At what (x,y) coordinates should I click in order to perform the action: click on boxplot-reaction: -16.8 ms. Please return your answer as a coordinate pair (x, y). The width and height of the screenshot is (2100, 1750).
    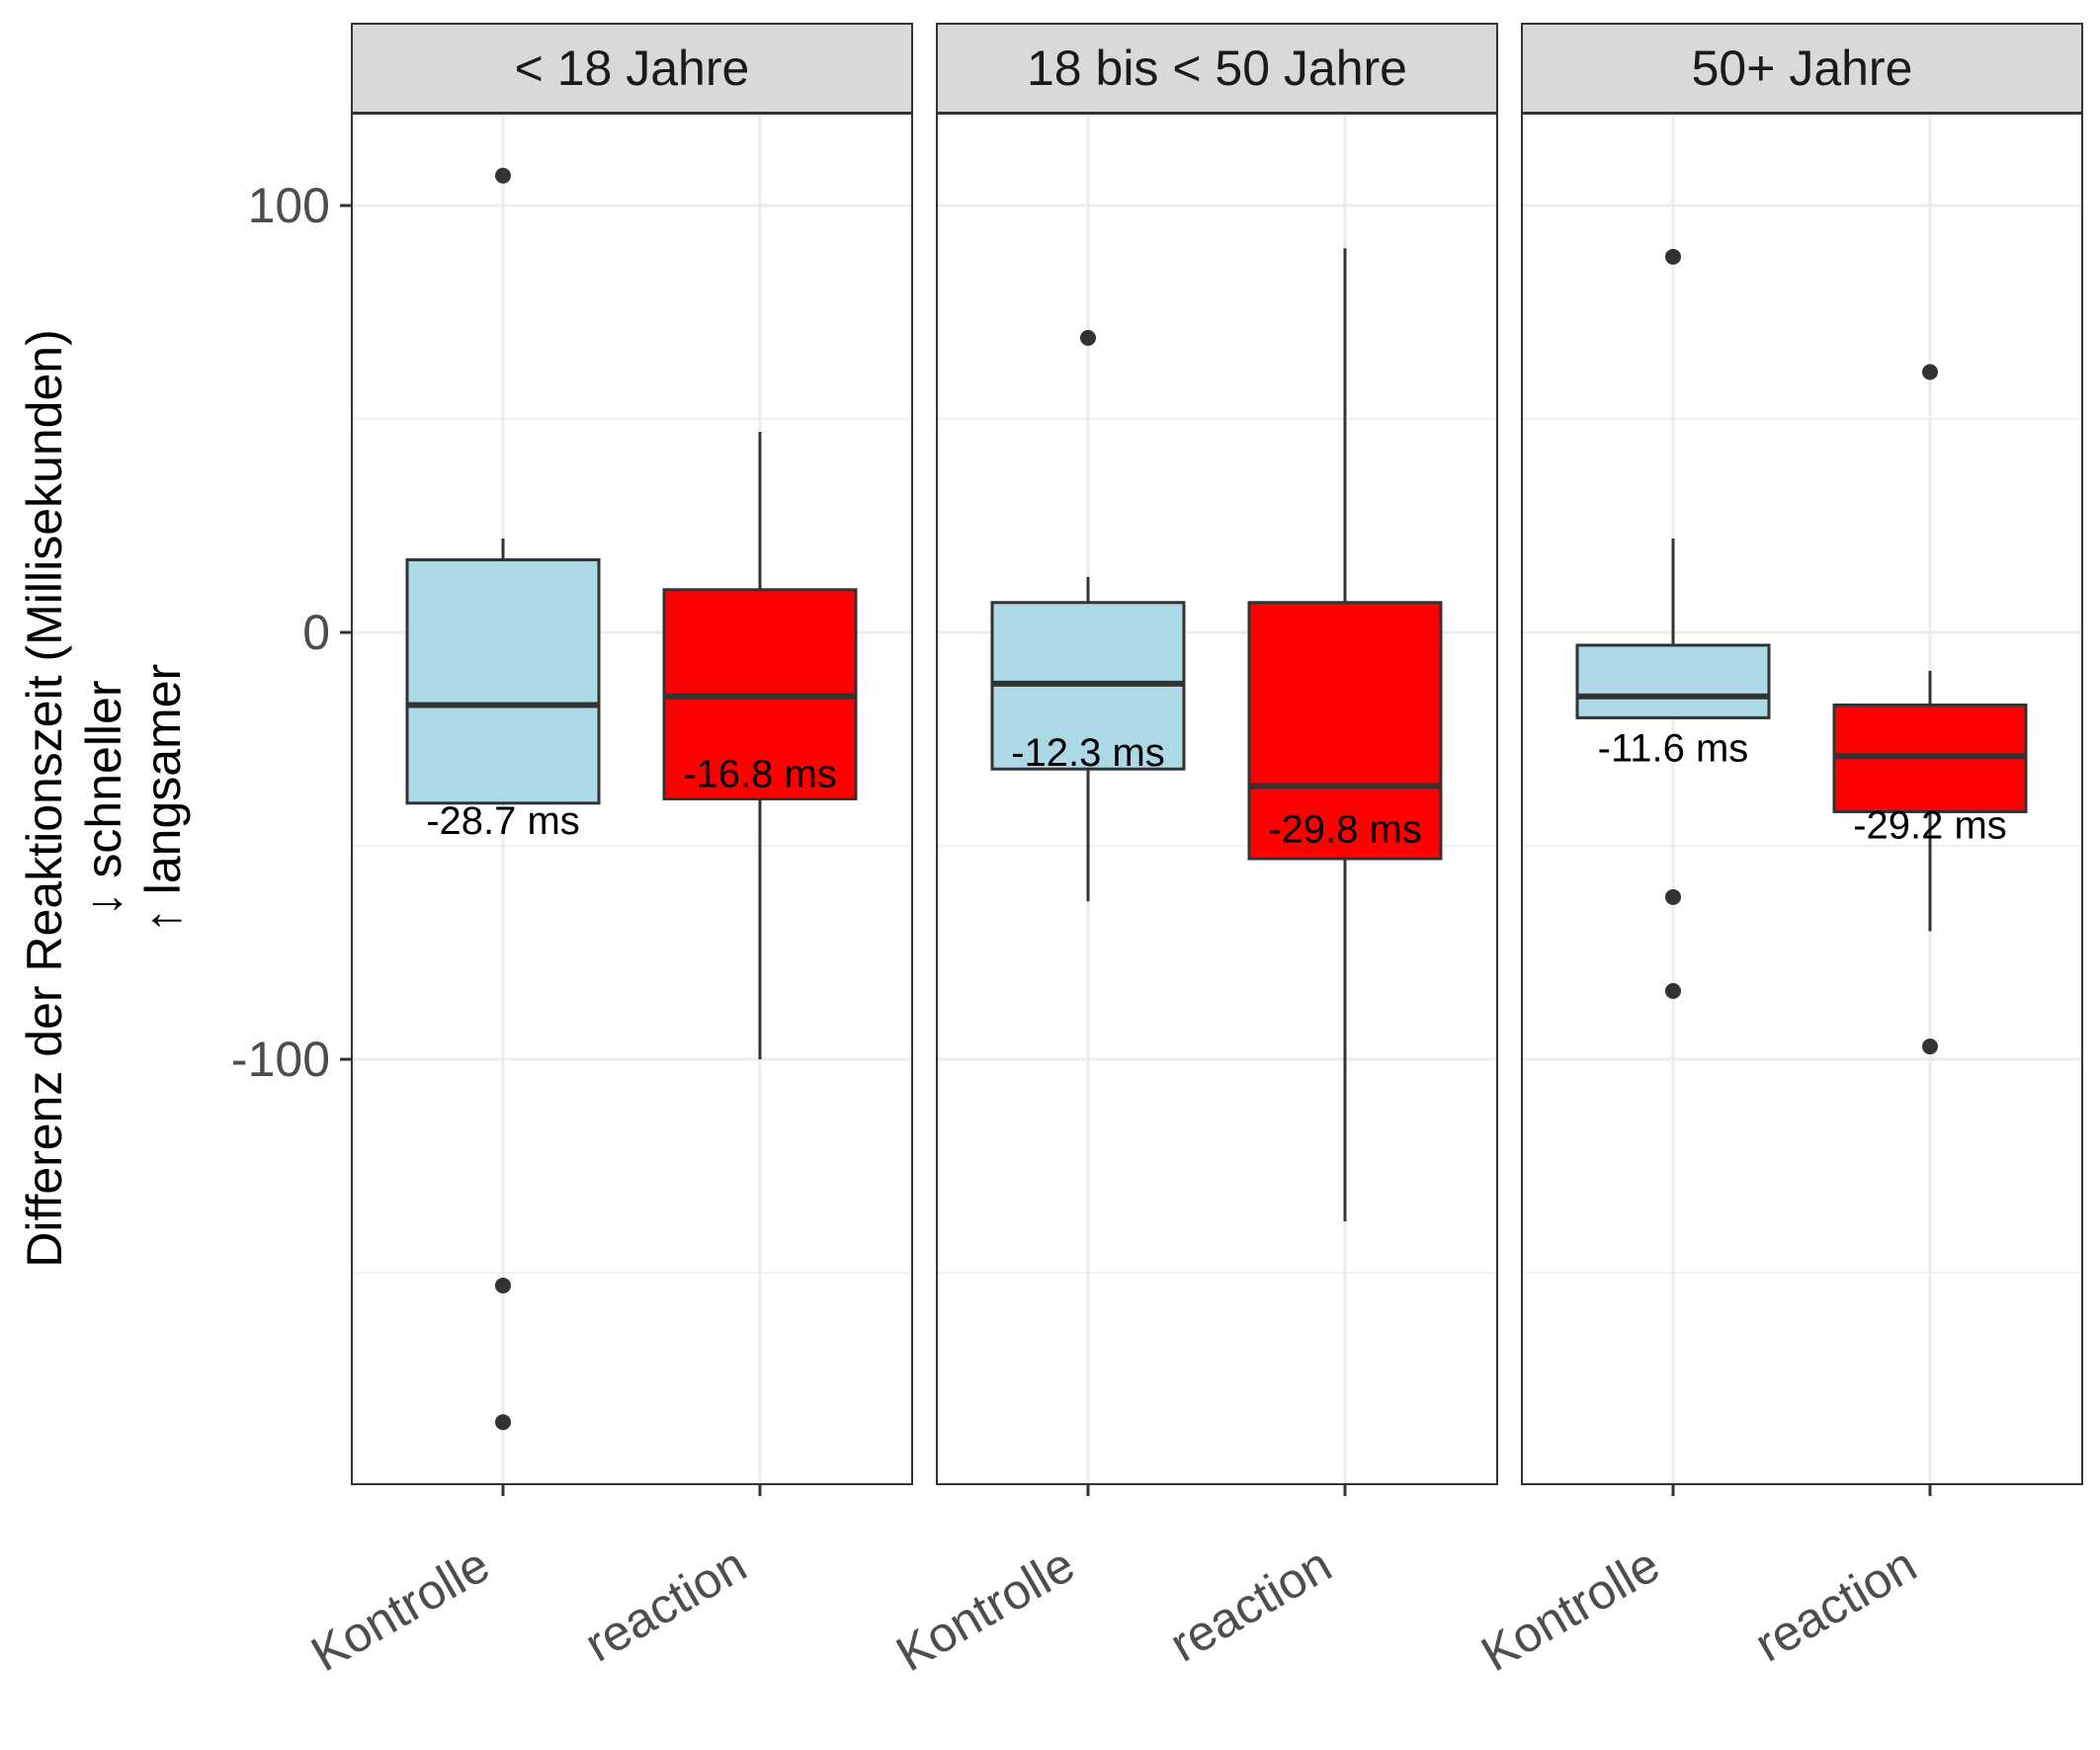
    Looking at the image, I should click on (760, 745).